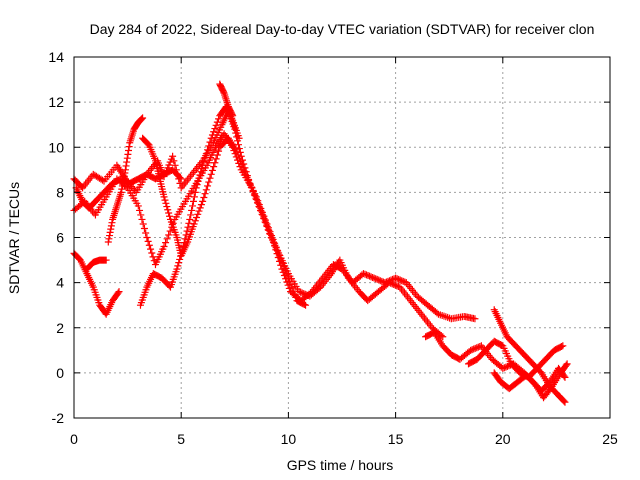 This screenshot has height=480, width=640. I want to click on y-tick-label: 12, so click(56, 102).